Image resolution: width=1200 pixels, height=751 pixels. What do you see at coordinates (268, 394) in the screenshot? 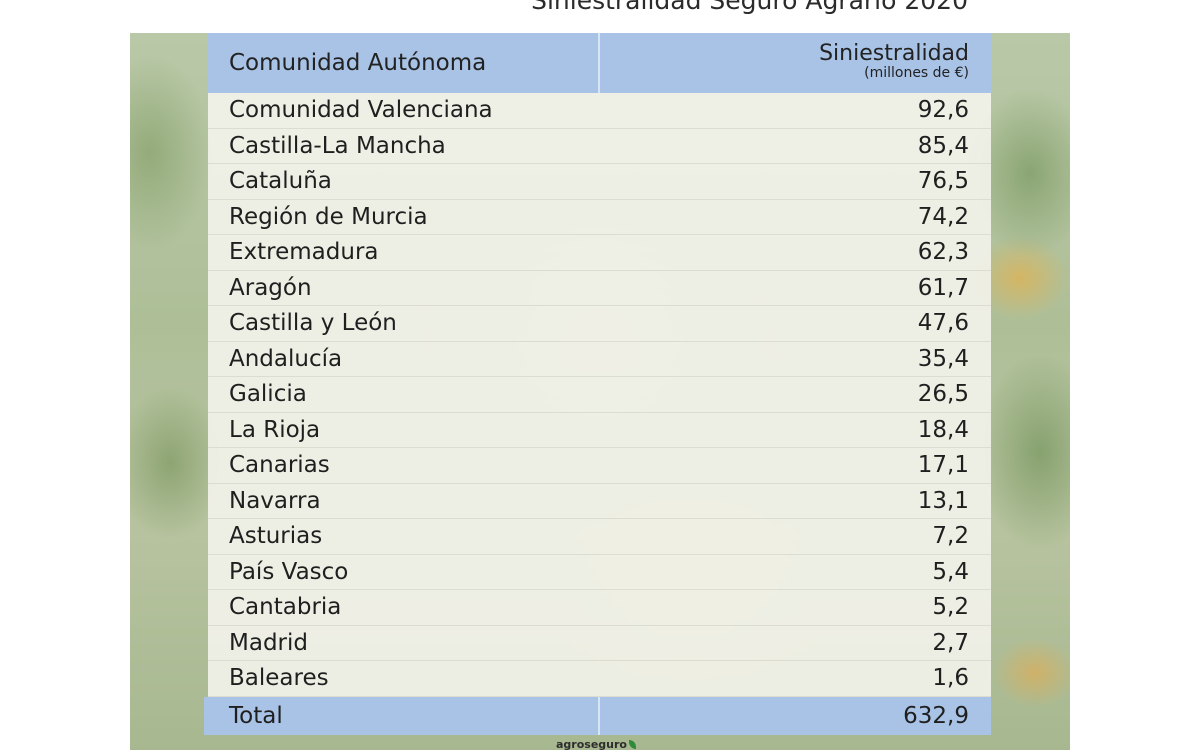
I see `region-name: Galicia` at bounding box center [268, 394].